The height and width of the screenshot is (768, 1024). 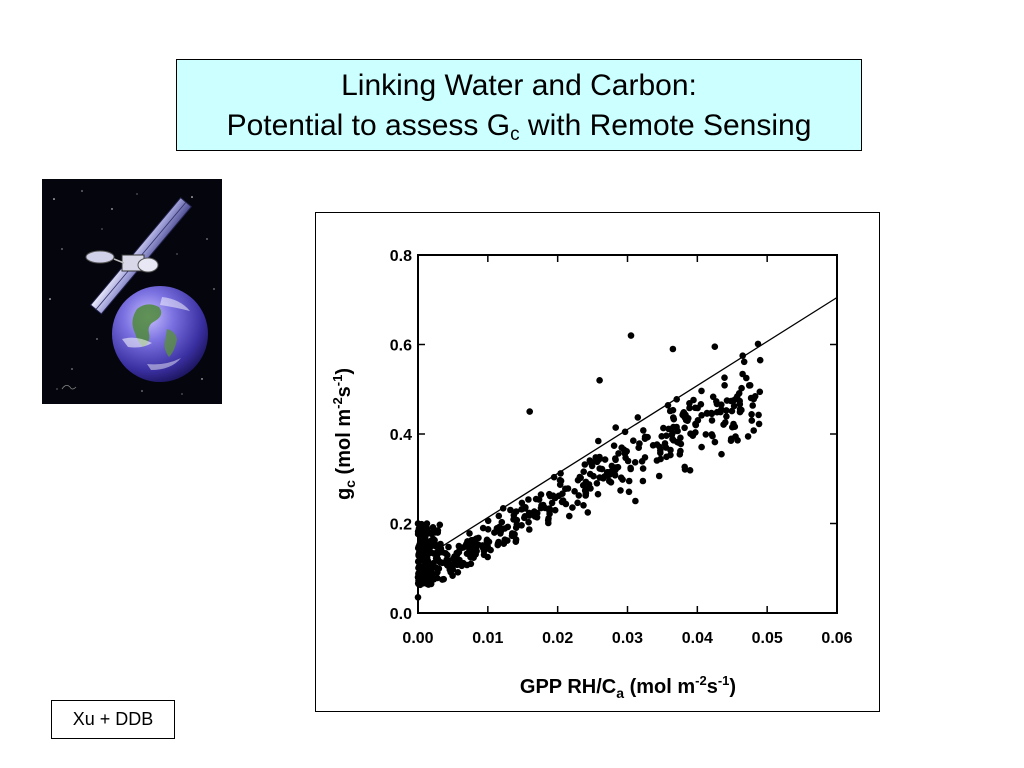 I want to click on x-tick-labels: 0.00 0.01 0.02 0.03 0.04 0.05 0.06, so click(x=627, y=638).